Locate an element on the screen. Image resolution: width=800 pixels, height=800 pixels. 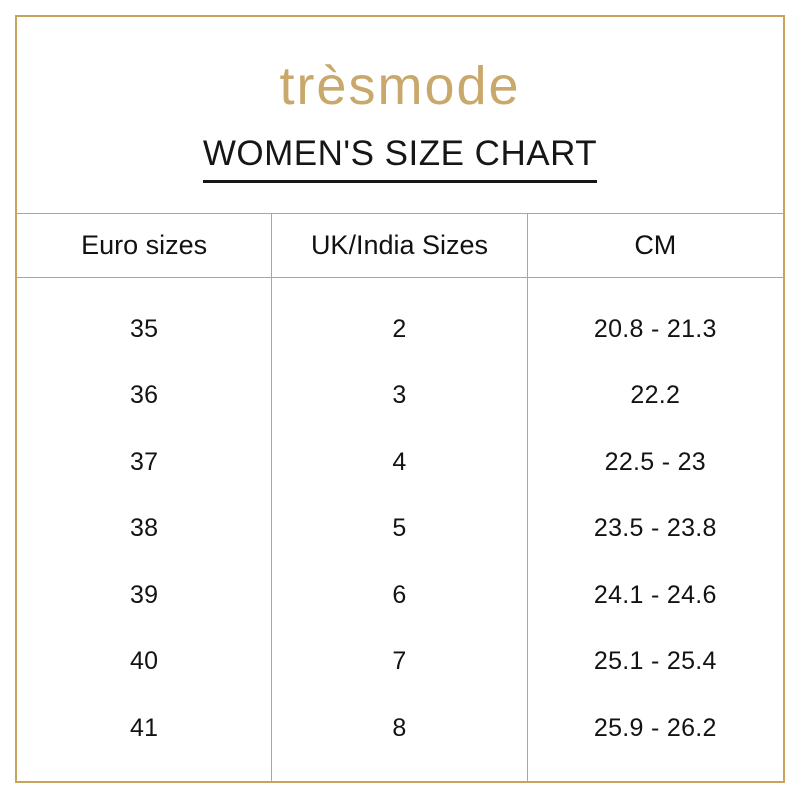
cell-euro-size: 40 is located at coordinates (144, 661).